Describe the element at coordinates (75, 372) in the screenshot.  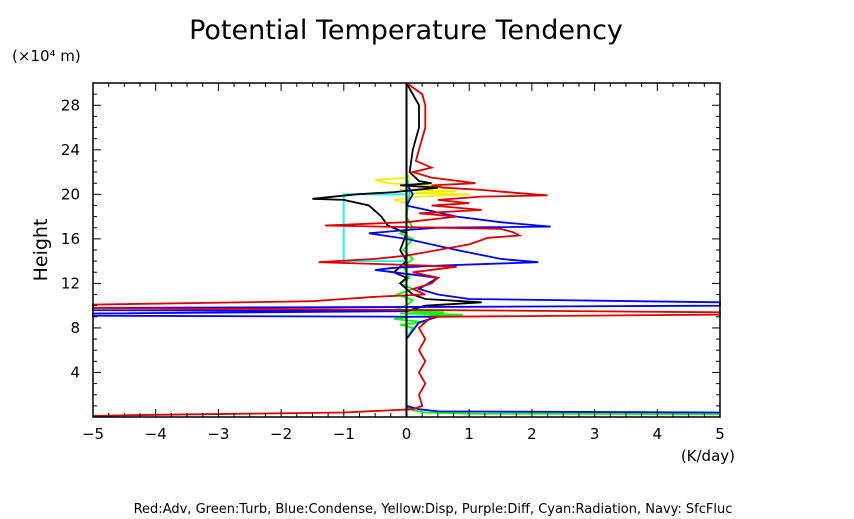
I see `y-tick-label: 4` at that location.